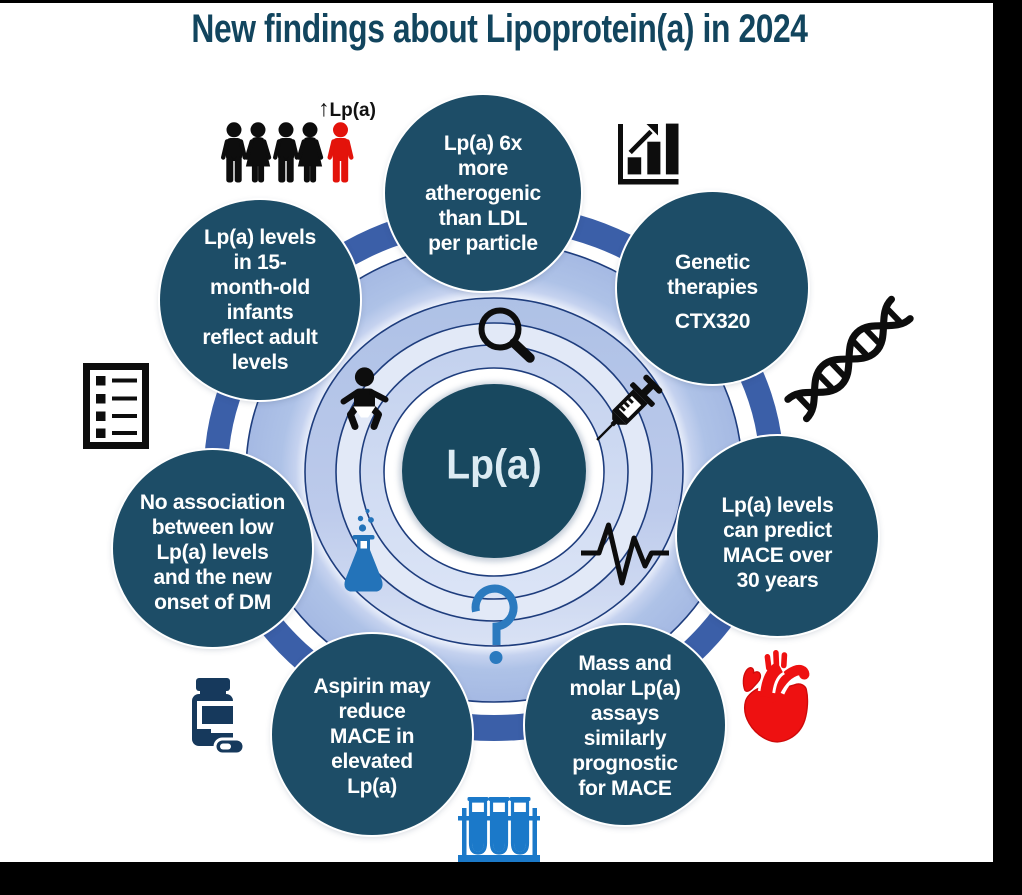 This screenshot has width=1022, height=895. Describe the element at coordinates (493, 464) in the screenshot. I see `svg-text: Lp(a)` at that location.